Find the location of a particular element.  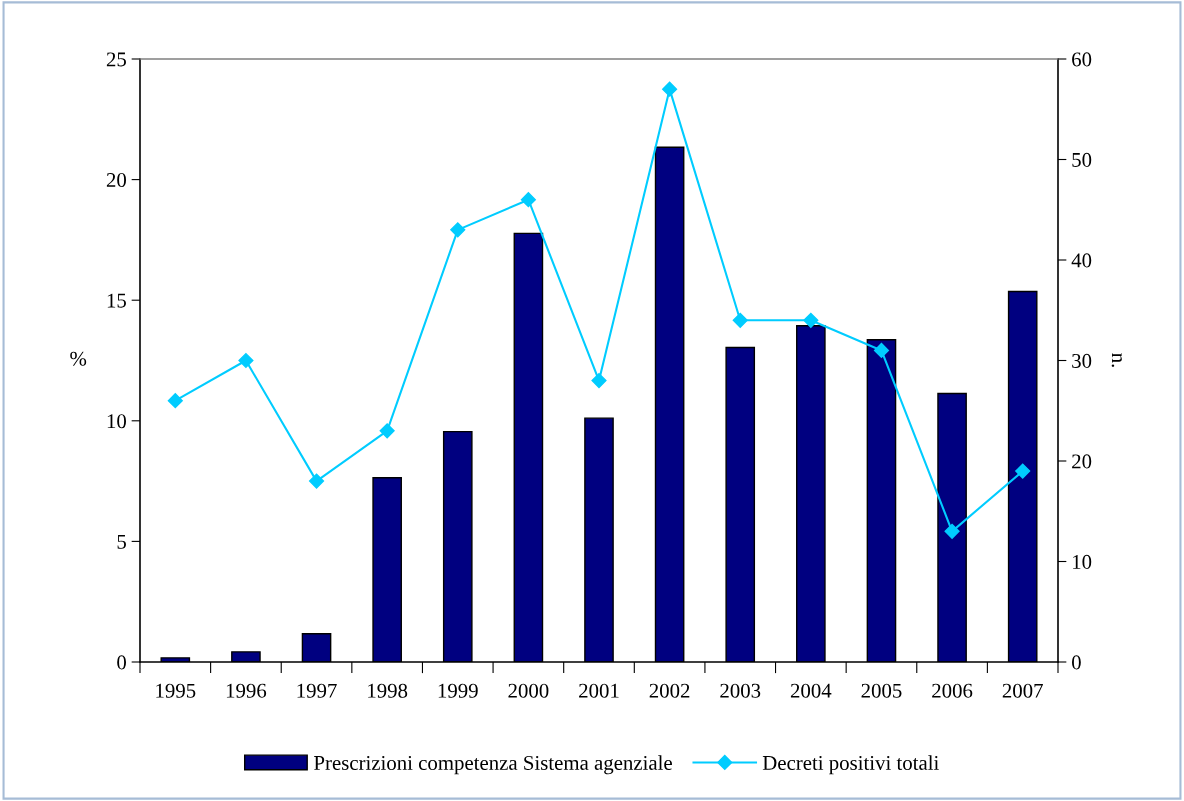

x-tick-label: 2004 is located at coordinates (811, 690).